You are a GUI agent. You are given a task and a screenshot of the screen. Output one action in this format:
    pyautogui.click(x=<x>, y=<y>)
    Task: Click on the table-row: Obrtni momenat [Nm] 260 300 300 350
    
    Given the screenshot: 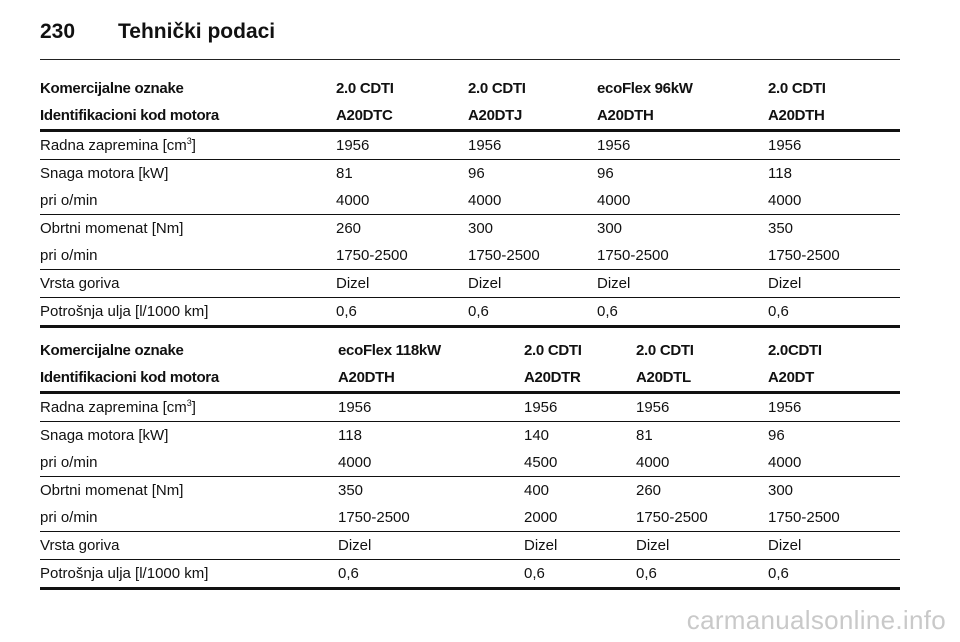 What is the action you would take?
    pyautogui.click(x=470, y=228)
    